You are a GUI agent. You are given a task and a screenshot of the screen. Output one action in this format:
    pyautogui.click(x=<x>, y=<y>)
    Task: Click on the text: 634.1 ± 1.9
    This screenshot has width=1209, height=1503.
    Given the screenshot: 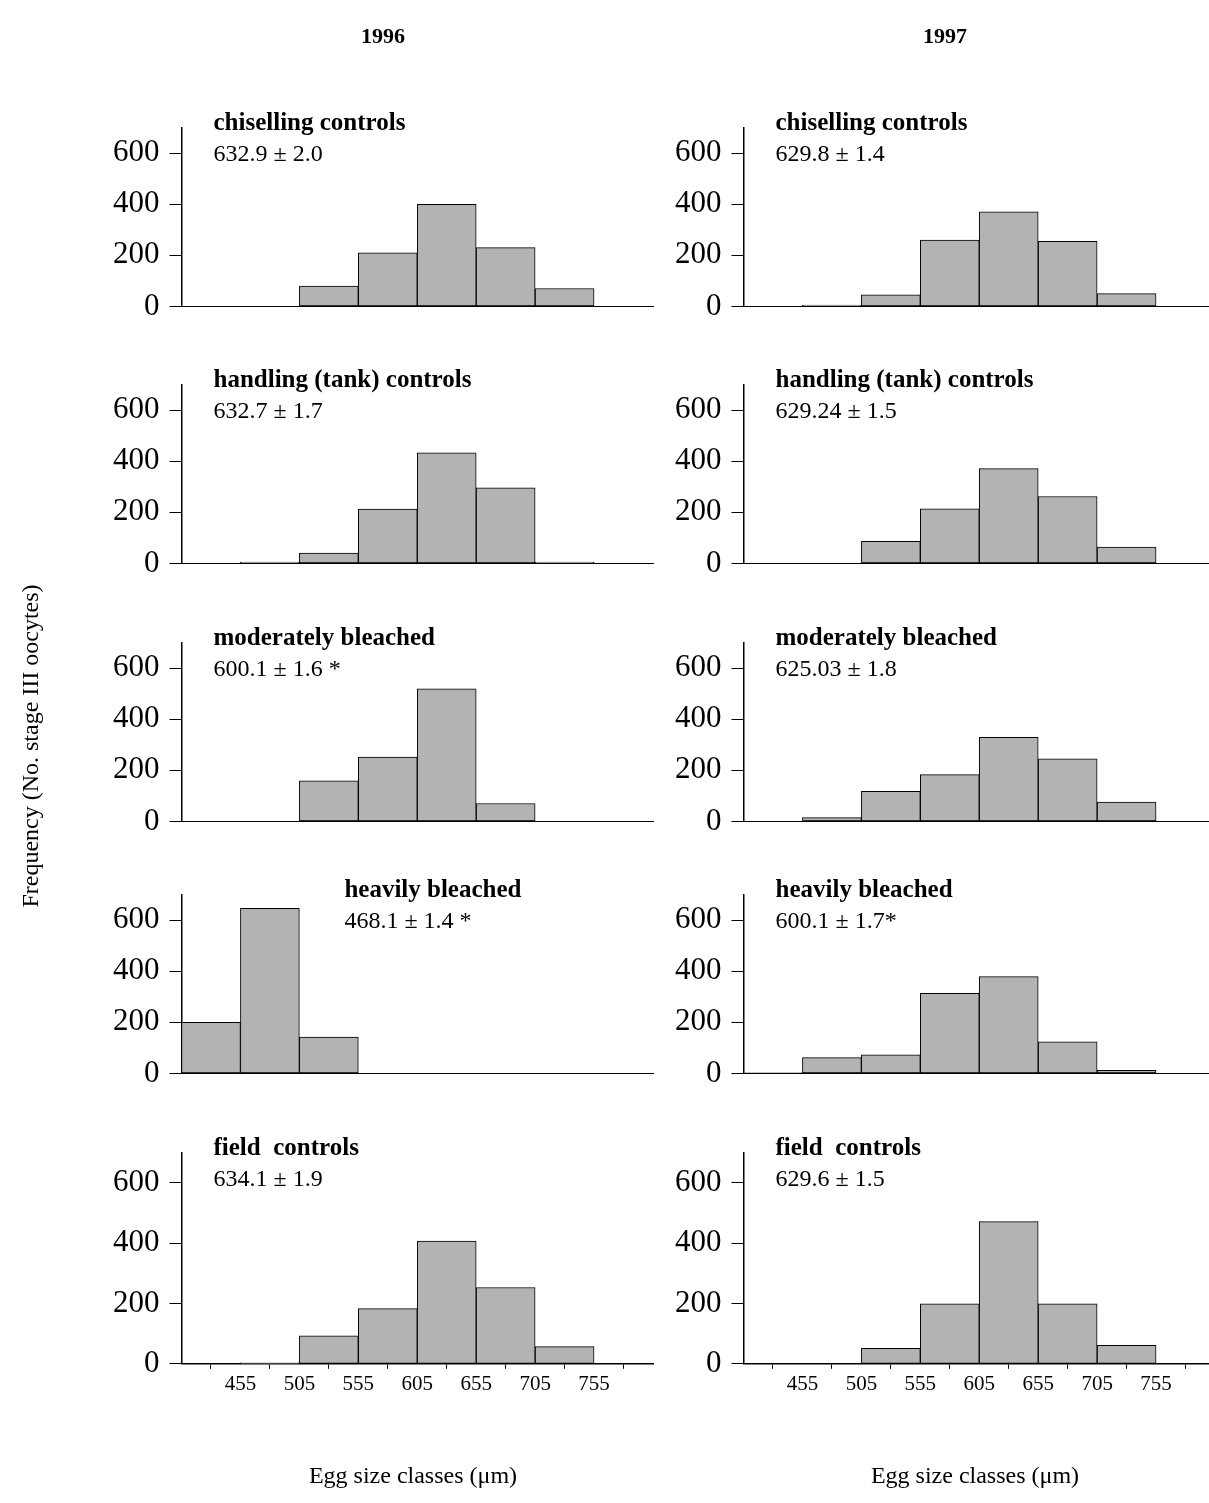 What is the action you would take?
    pyautogui.click(x=268, y=1177)
    